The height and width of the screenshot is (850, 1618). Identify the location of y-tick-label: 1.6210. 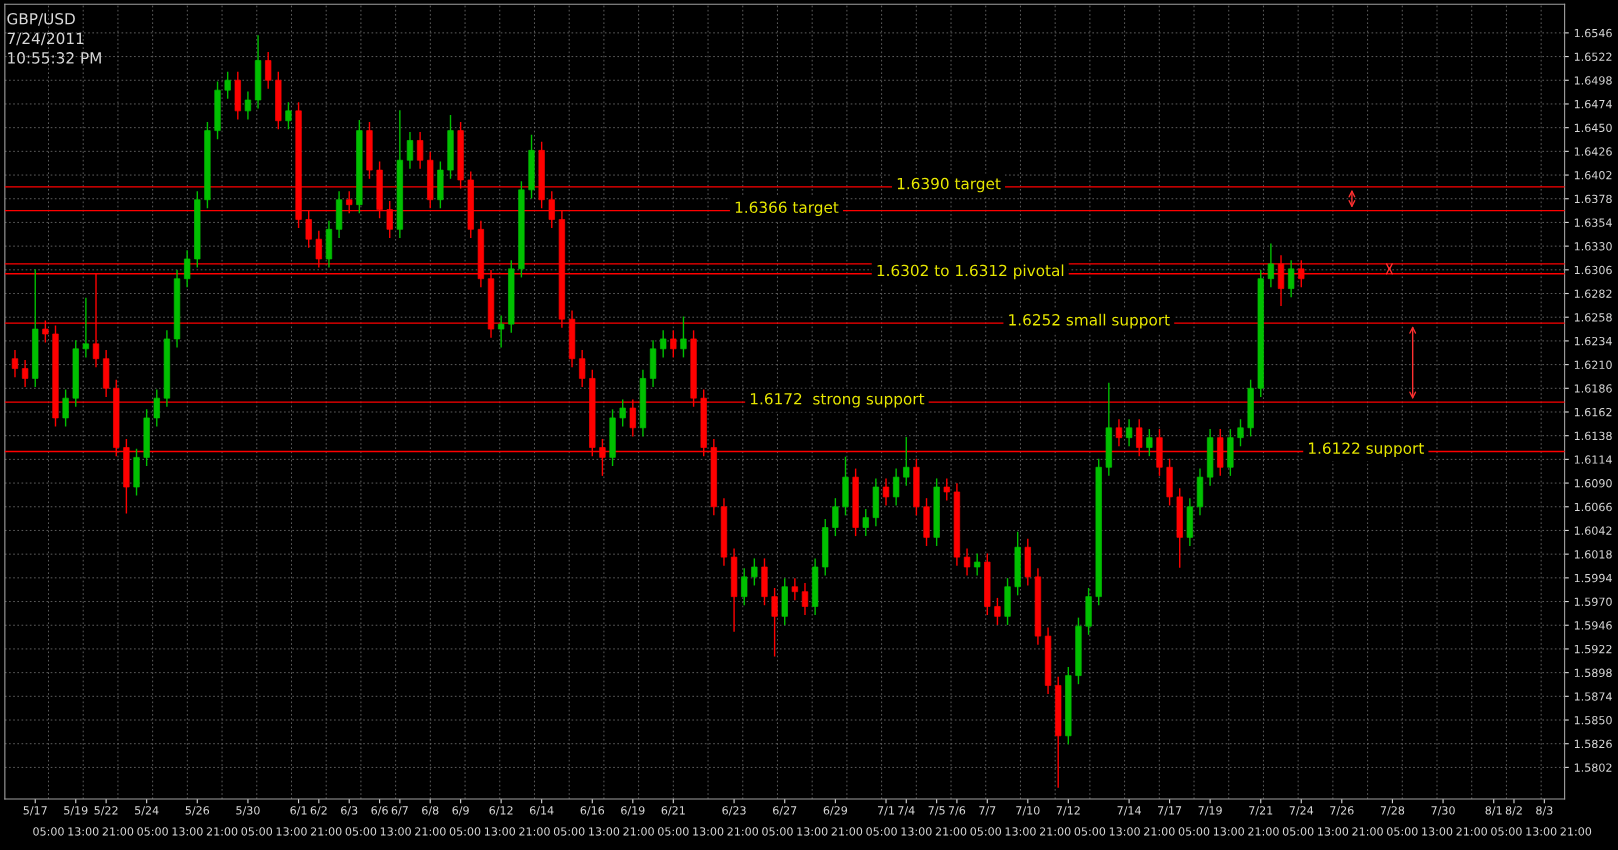
(1593, 364).